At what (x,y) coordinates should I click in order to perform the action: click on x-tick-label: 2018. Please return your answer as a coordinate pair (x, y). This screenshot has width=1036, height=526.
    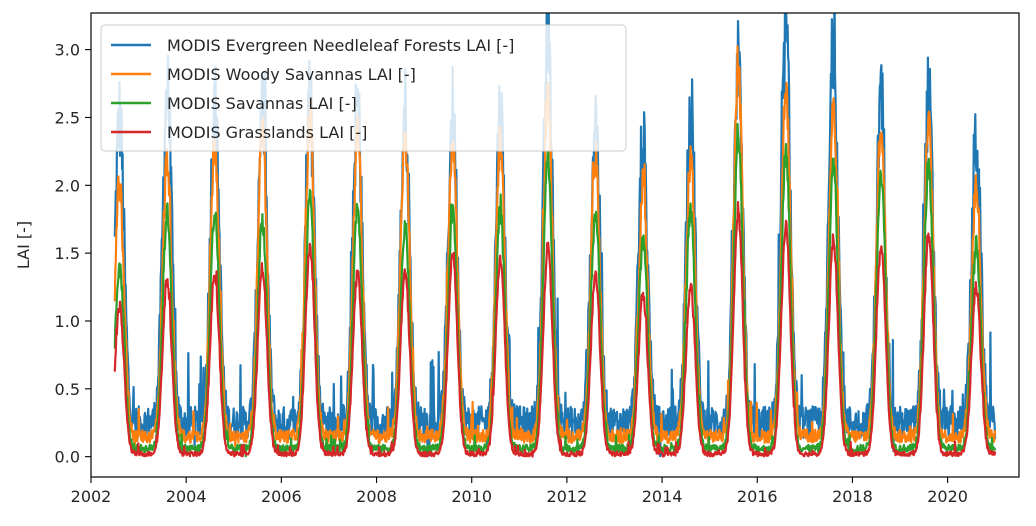
    Looking at the image, I should click on (852, 496).